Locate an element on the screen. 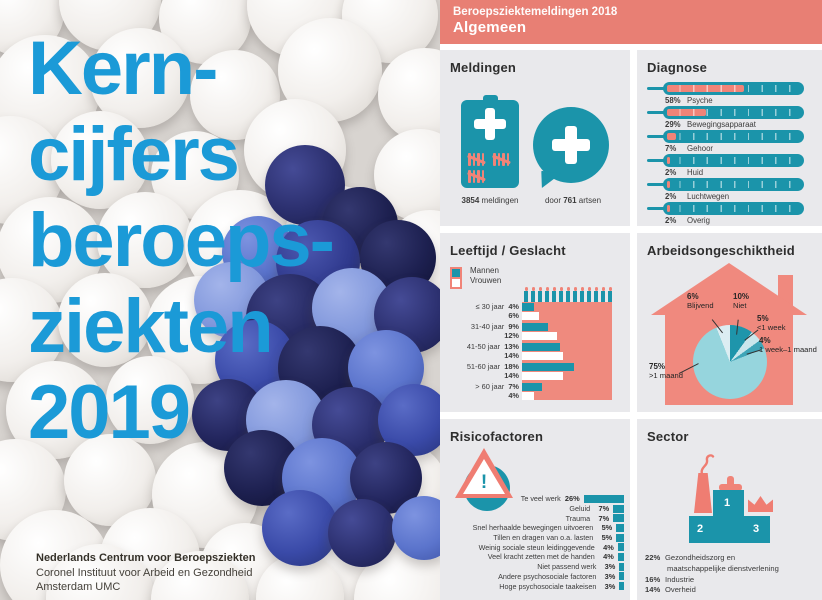 This screenshot has height=600, width=822. diagnose-label: 58% Psyche is located at coordinates (689, 100).